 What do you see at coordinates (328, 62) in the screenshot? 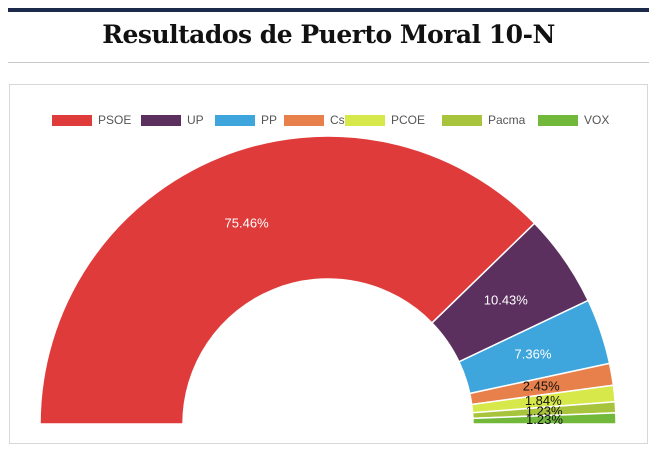
I see `title-divider` at bounding box center [328, 62].